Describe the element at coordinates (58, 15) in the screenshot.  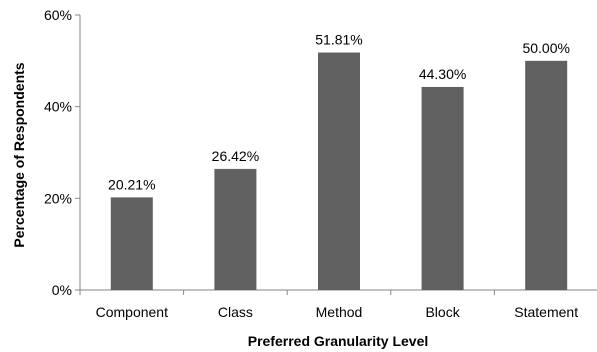
I see `y-tick-label: 60%` at that location.